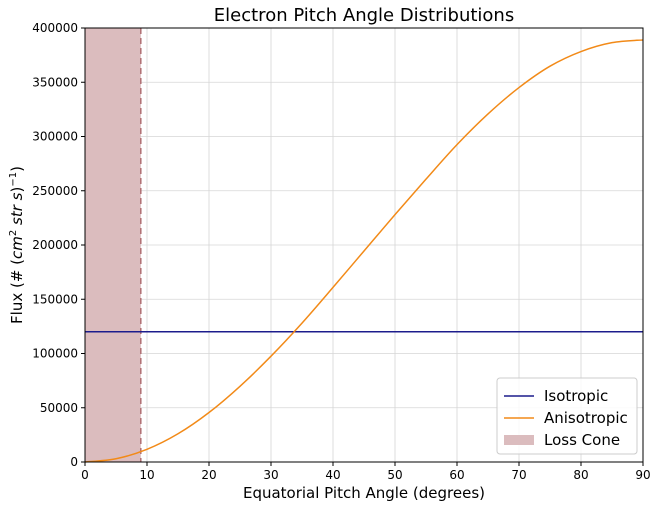  What do you see at coordinates (55, 299) in the screenshot?
I see `y-tick-label-3: 150000` at bounding box center [55, 299].